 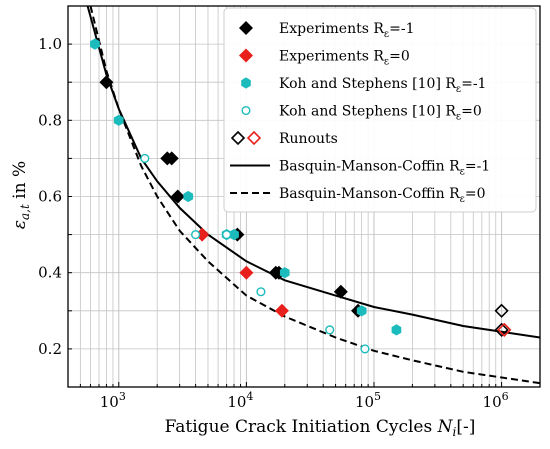 What do you see at coordinates (20, 182) in the screenshot?
I see `y-axis-title-unit: in %` at bounding box center [20, 182].